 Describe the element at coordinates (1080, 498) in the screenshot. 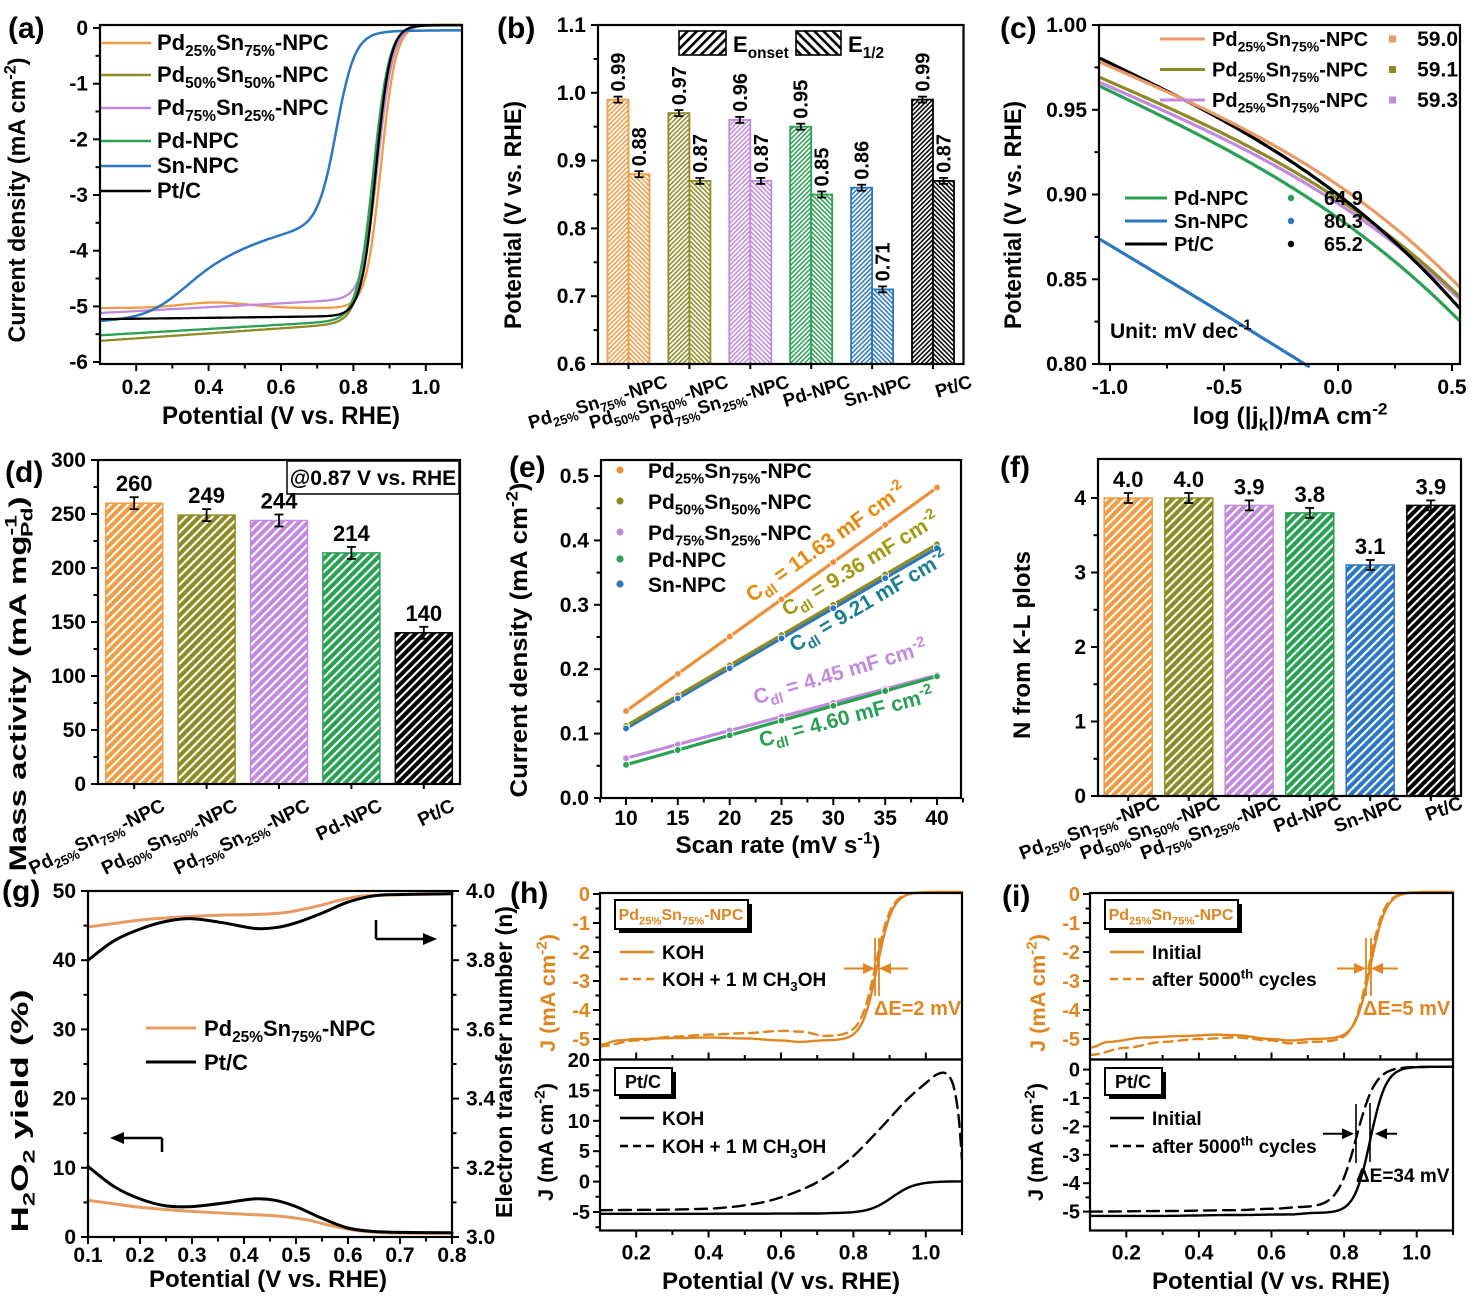

I see `svg-text: 4` at that location.